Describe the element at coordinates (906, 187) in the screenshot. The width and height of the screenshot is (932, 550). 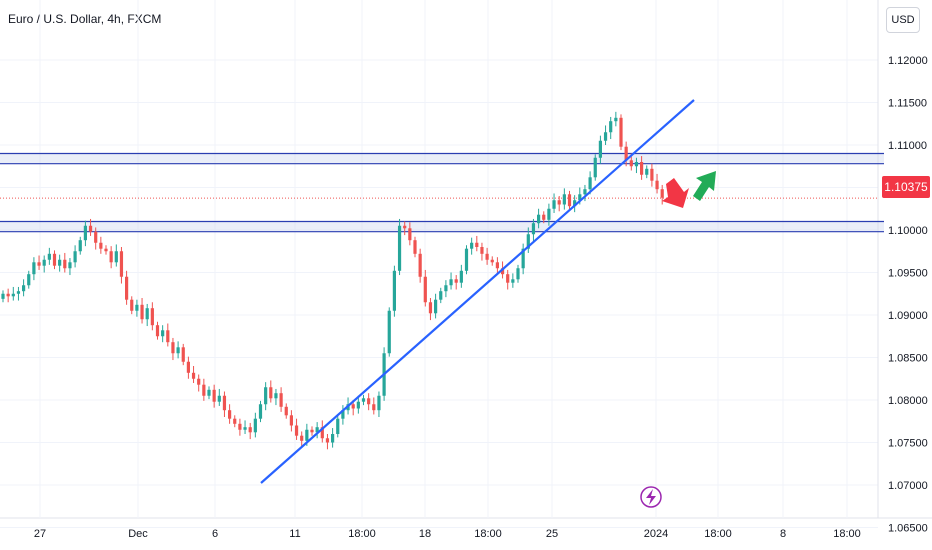
I see `last-price-badge: 1.10375` at that location.